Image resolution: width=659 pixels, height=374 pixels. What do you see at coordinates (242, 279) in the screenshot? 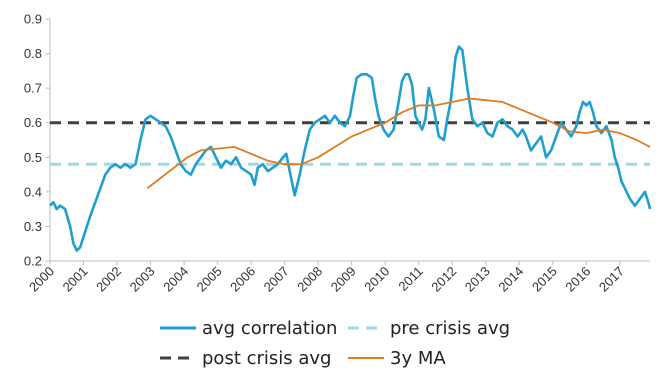
I see `x-tick-label: 2006` at bounding box center [242, 279].